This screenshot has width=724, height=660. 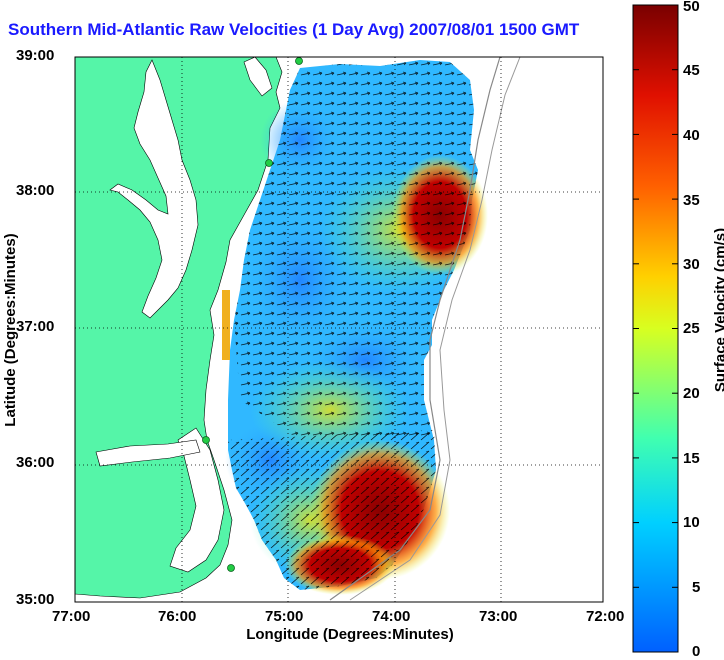 What do you see at coordinates (691, 522) in the screenshot?
I see `colorbar-tick-label: 10` at bounding box center [691, 522].